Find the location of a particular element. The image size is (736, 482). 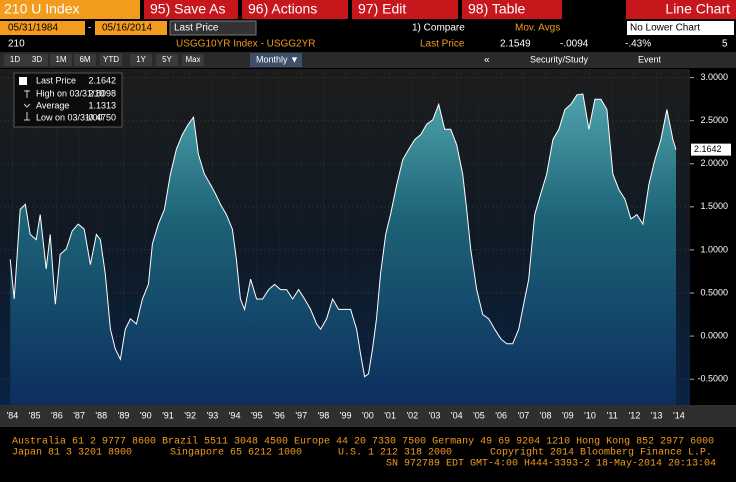

tab-label: 1M is located at coordinates (60, 59).